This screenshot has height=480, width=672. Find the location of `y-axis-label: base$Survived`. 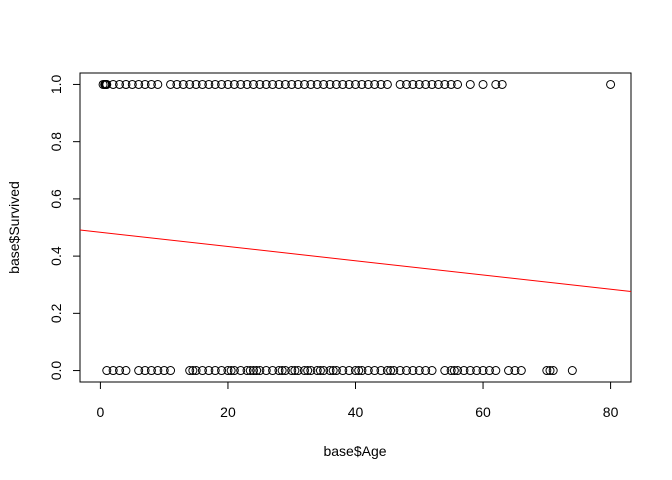

y-axis-label: base$Survived is located at coordinates (14, 227).